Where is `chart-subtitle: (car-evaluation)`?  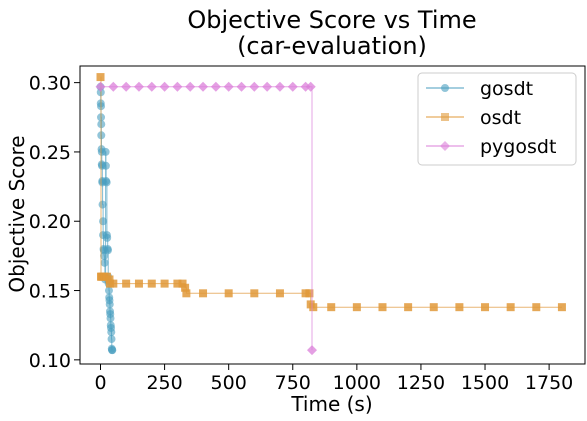 chart-subtitle: (car-evaluation) is located at coordinates (332, 46).